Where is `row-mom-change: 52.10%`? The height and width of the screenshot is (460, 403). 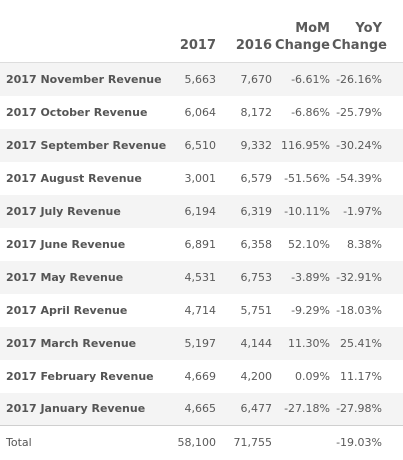
row-mom-change: 52.10% is located at coordinates (309, 244).